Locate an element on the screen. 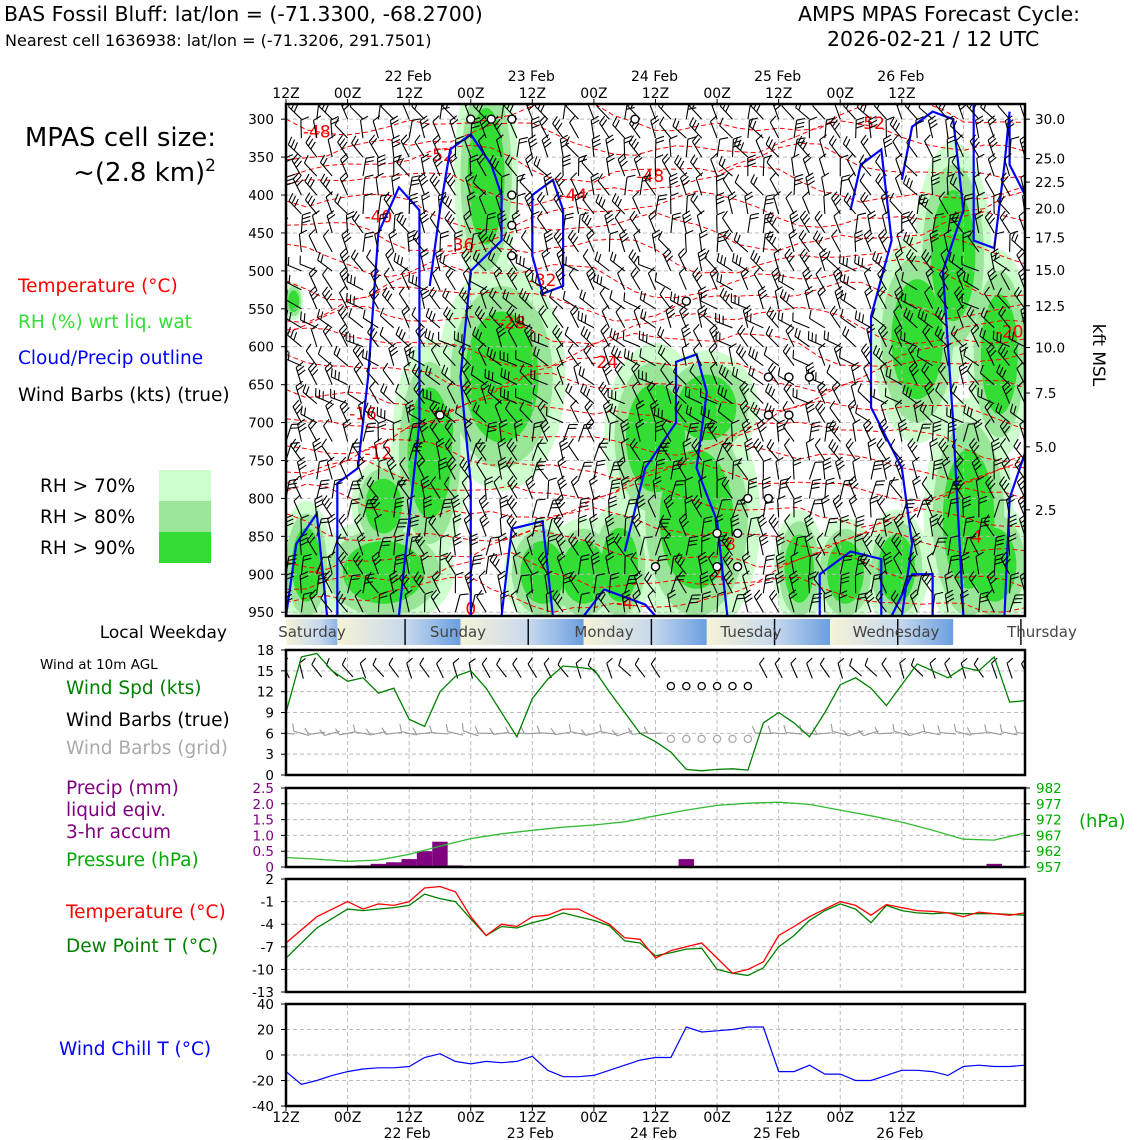 The image size is (1140, 1140). isotherm is located at coordinates (655, 302).